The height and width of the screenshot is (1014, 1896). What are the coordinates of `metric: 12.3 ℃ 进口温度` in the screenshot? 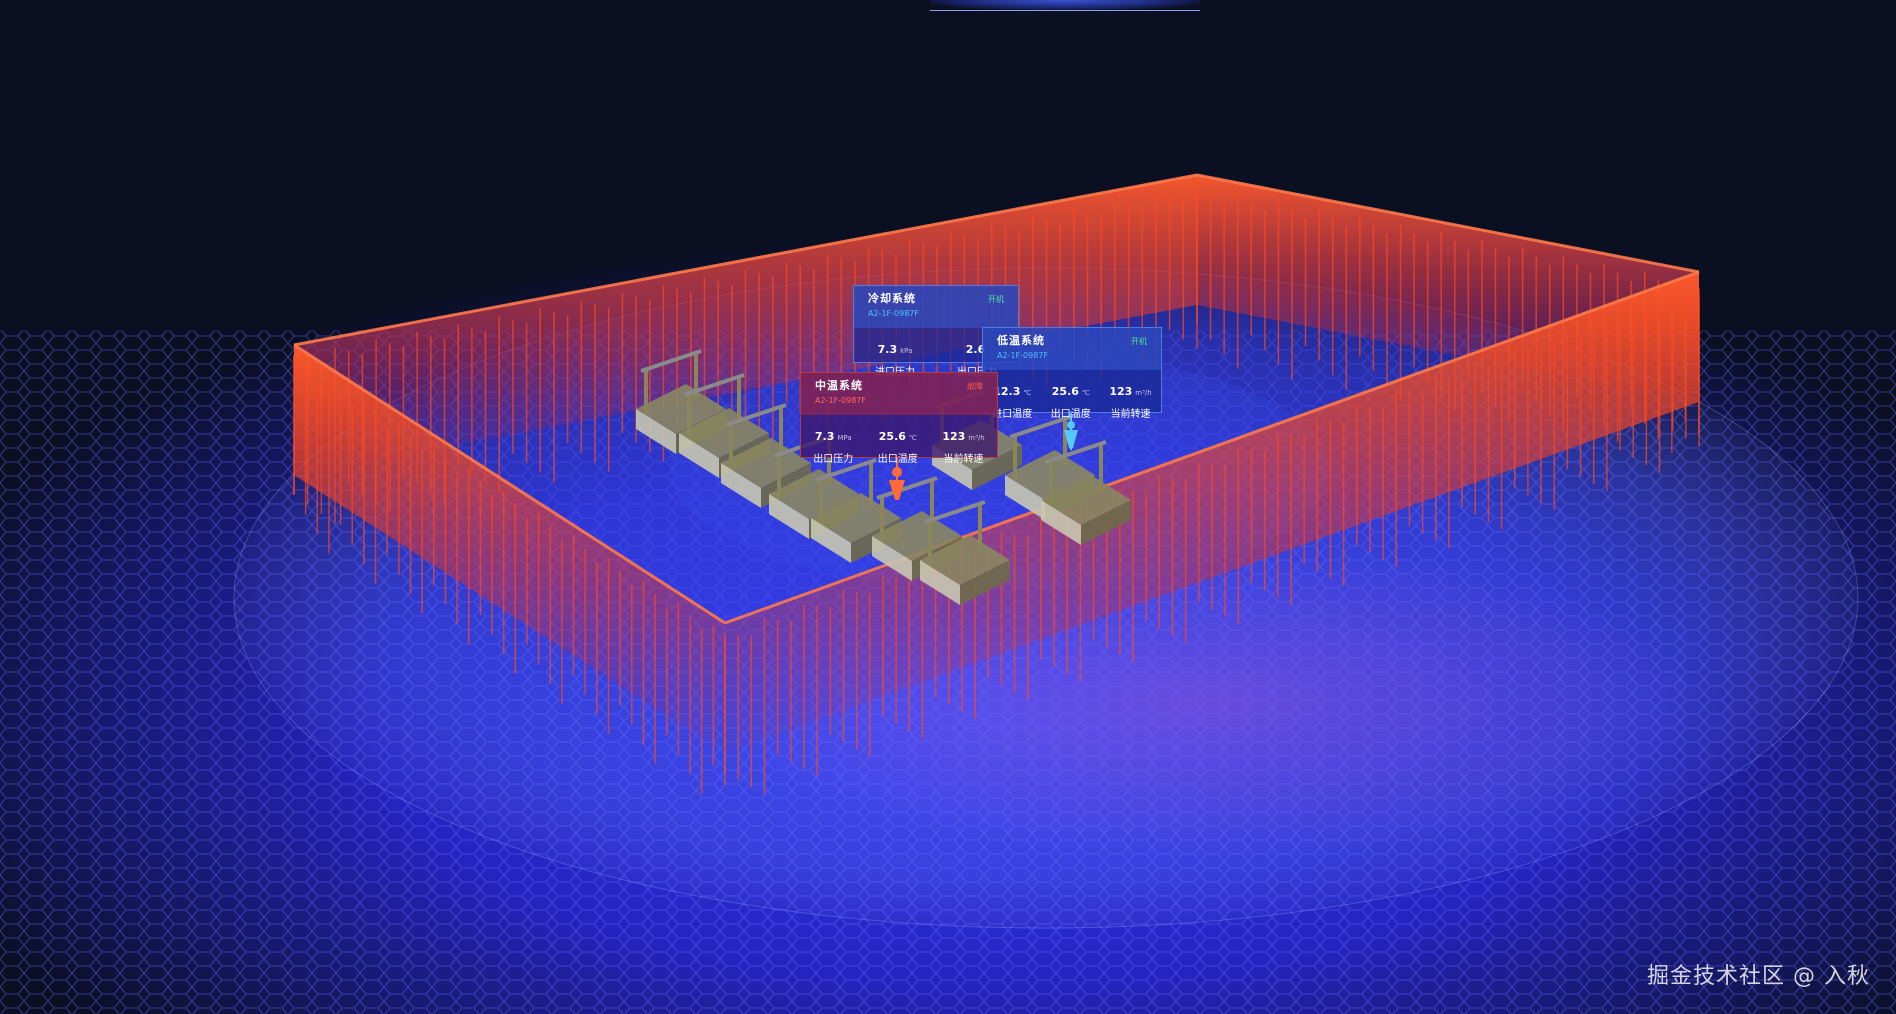 It's located at (1012, 402).